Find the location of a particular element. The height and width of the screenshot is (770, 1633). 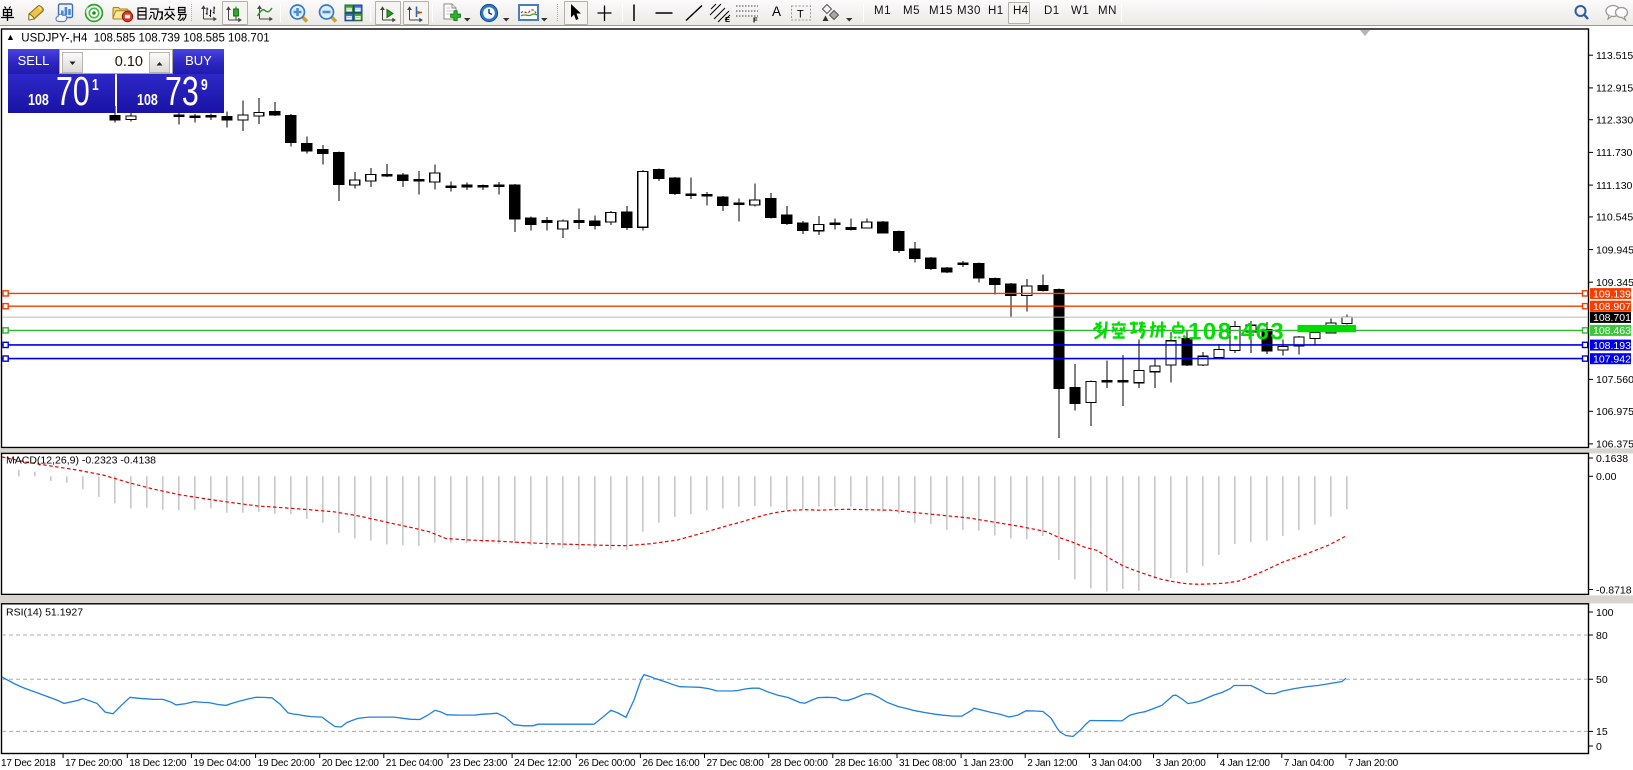

svg-text: 7 Jan 04:00 is located at coordinates (1309, 763).